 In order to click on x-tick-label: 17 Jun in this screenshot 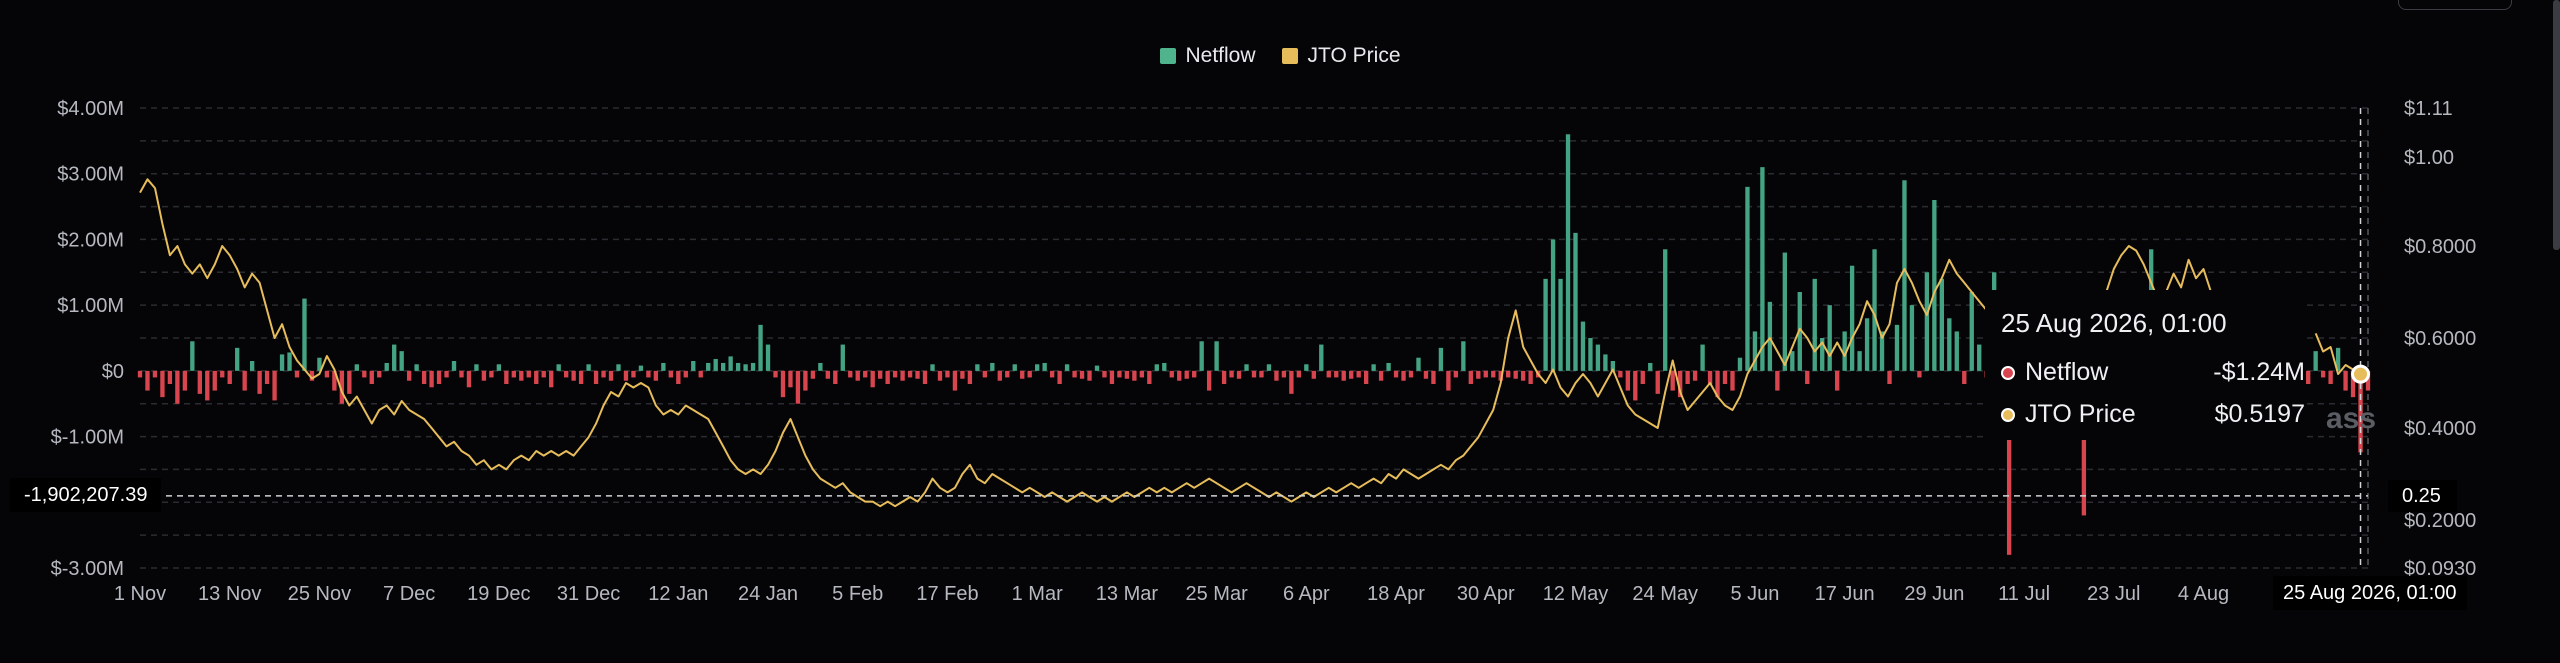, I will do `click(1845, 594)`.